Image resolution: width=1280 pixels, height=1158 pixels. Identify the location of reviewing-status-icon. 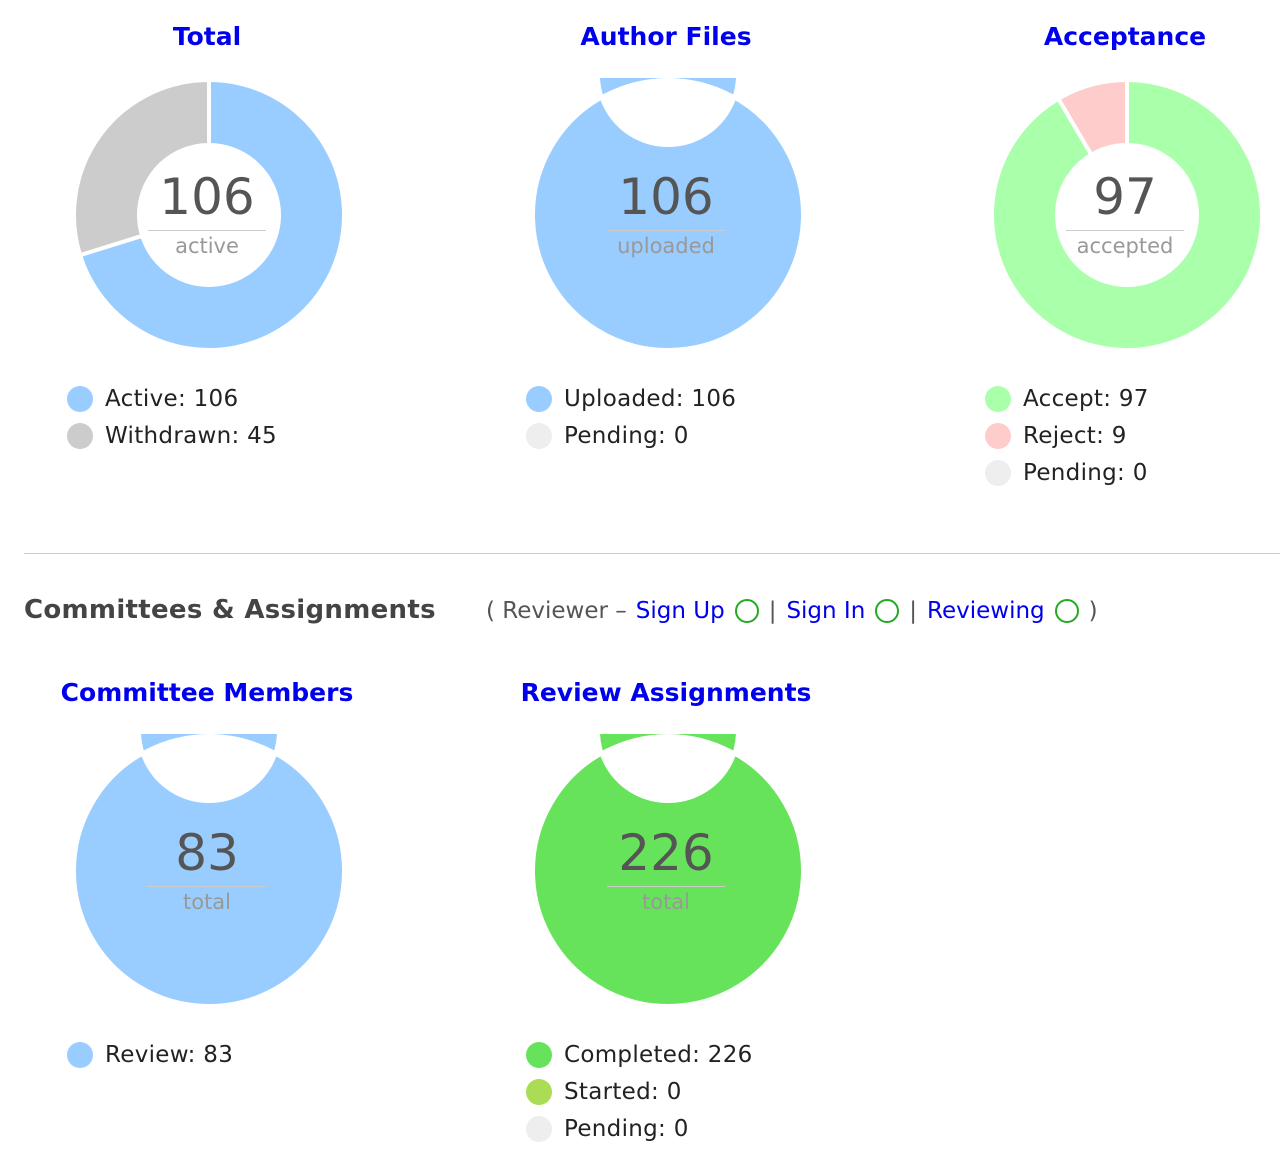
(1066, 611).